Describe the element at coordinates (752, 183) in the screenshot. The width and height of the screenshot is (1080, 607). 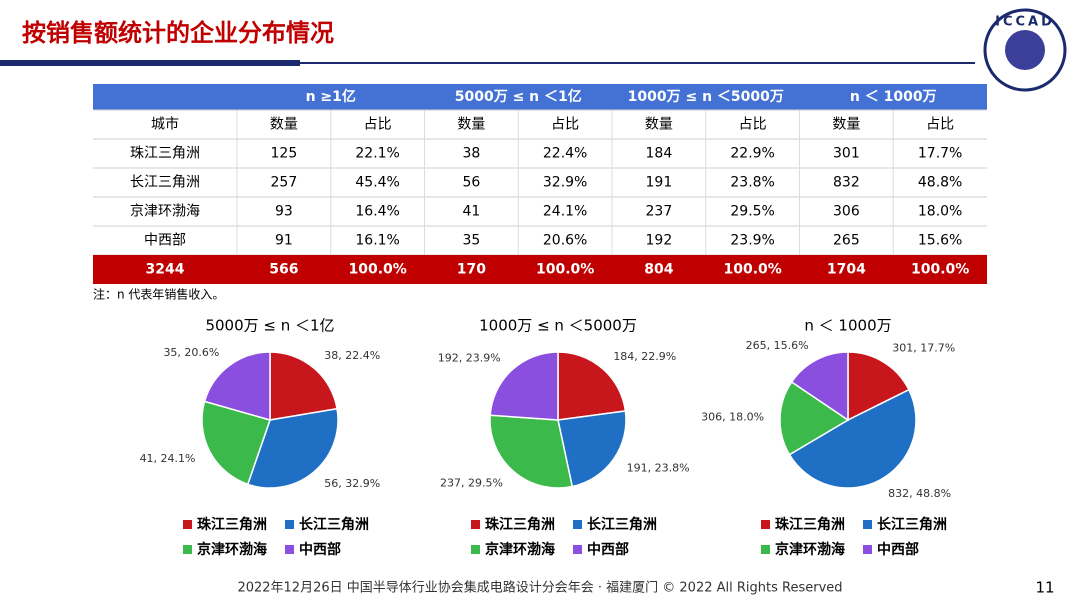
I see `table-cell: 23.8%` at that location.